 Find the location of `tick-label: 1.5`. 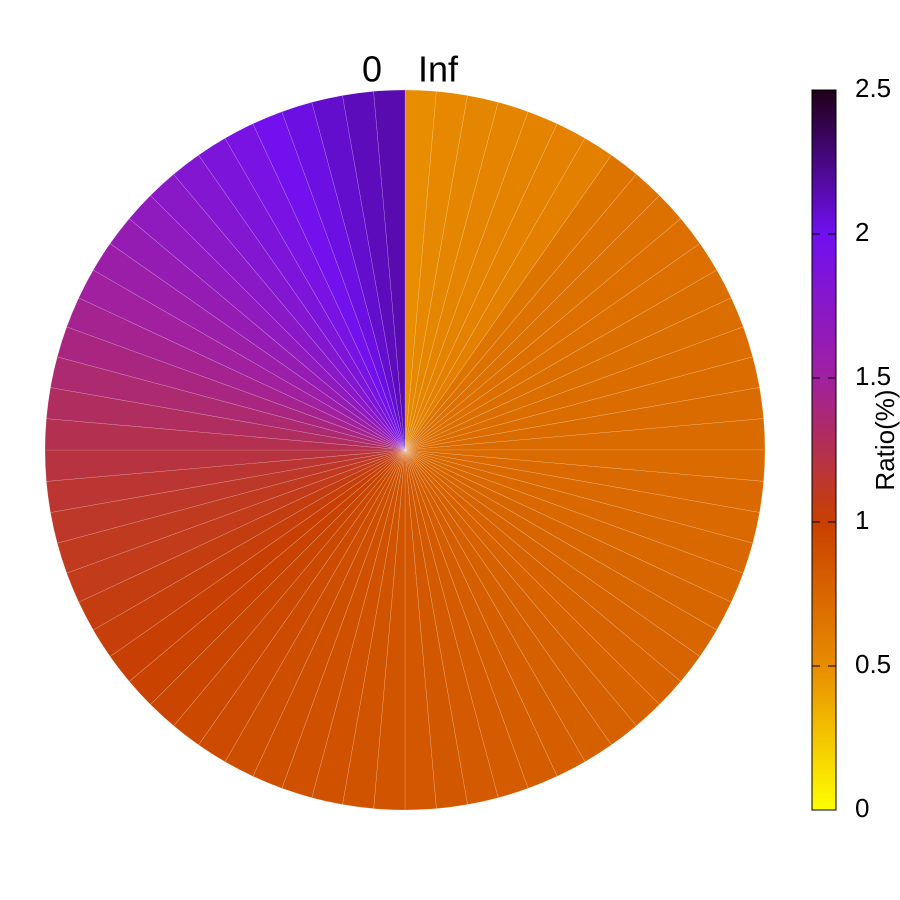

tick-label: 1.5 is located at coordinates (873, 376).